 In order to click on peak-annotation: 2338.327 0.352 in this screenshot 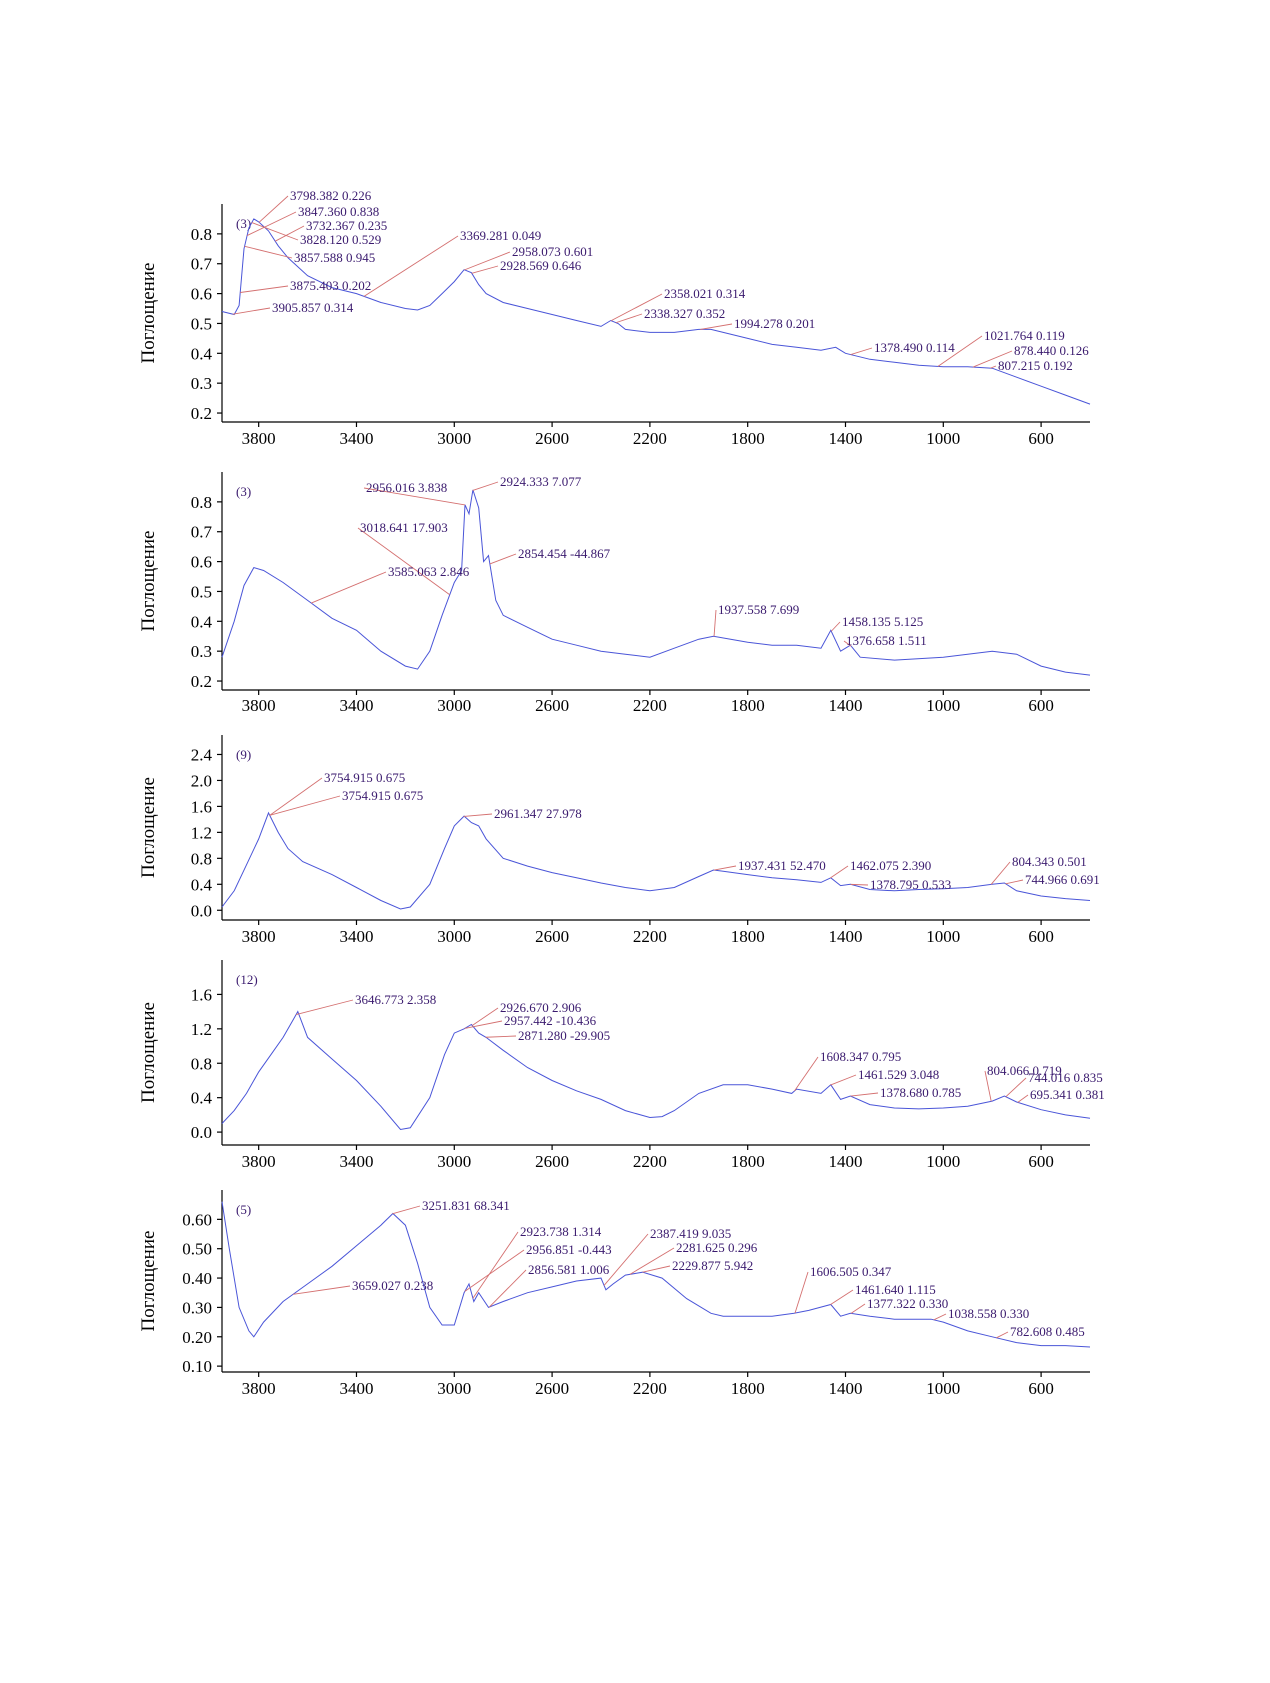, I will do `click(684, 313)`.